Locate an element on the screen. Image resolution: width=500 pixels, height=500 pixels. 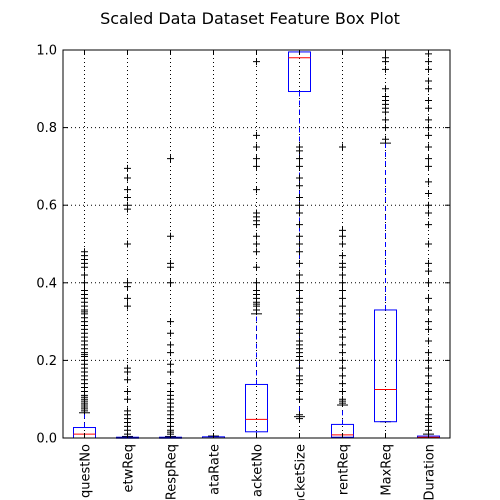
x-tick-label: ataRate is located at coordinates (215, 469).